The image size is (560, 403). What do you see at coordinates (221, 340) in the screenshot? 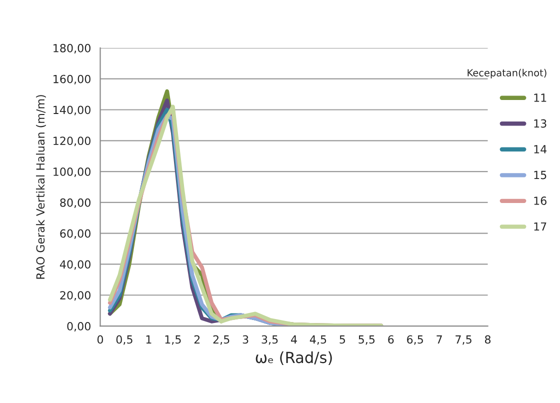
I see `x-tick-label: 2,5` at bounding box center [221, 340].